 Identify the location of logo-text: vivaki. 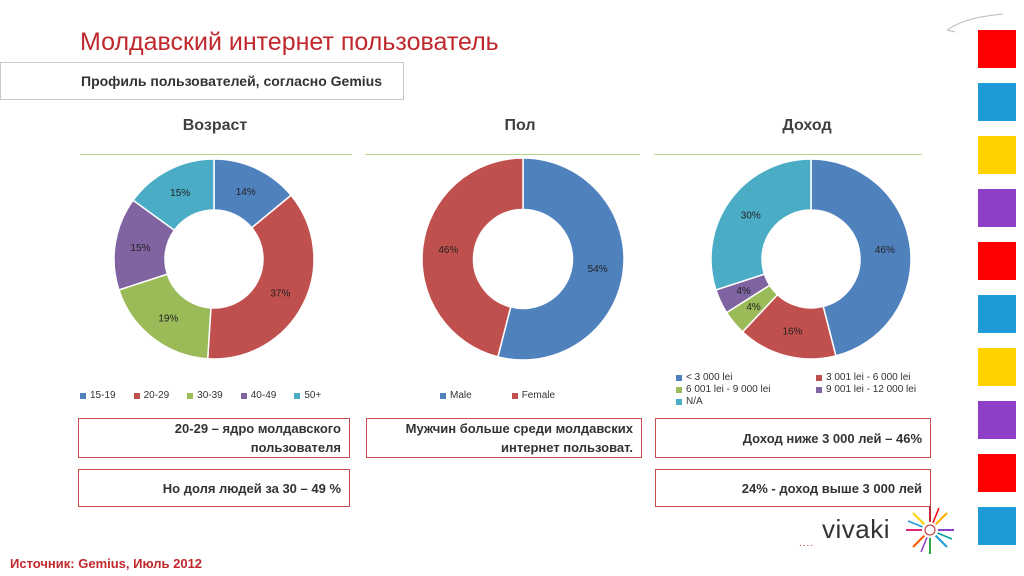
(856, 529).